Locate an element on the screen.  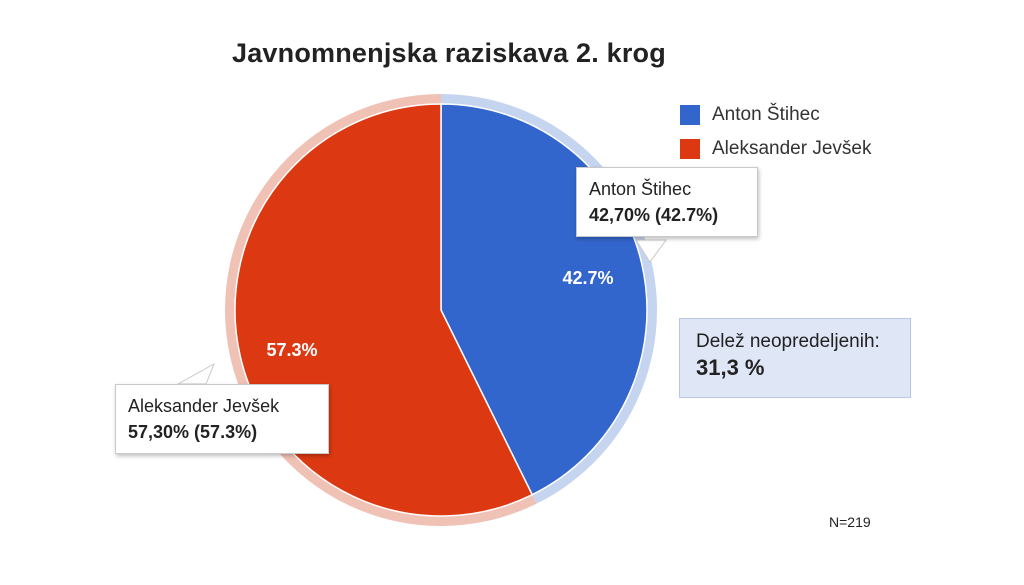
legend-swatch-stihec is located at coordinates (690, 115).